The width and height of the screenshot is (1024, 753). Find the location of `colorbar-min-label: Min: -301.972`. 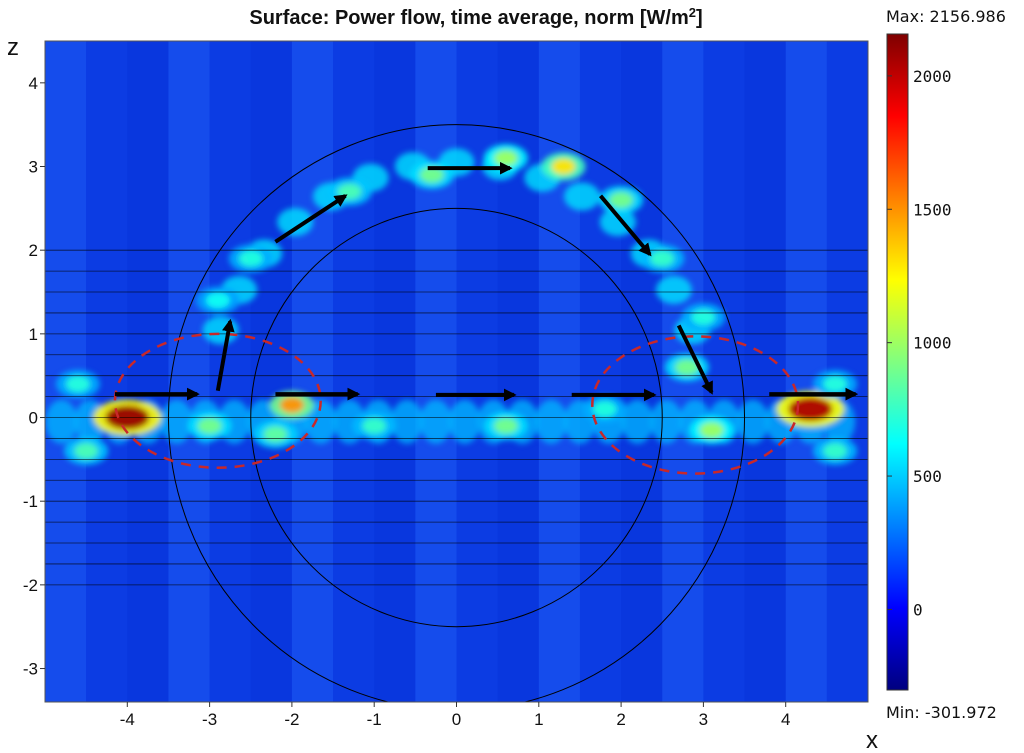

colorbar-min-label: Min: -301.972 is located at coordinates (941, 712).